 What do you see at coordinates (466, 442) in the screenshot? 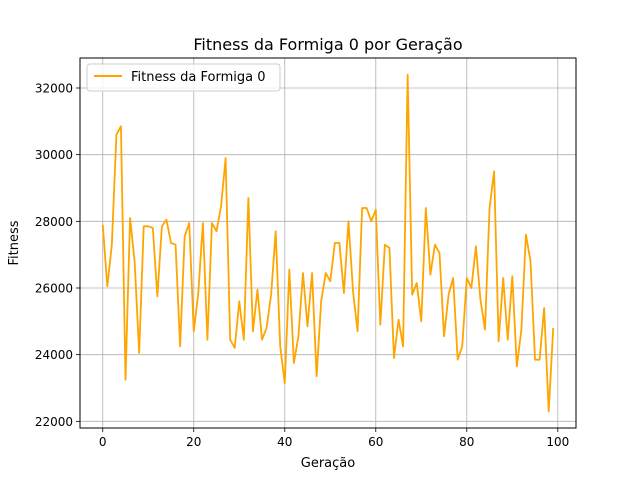
I see `x-tick-label: 80` at bounding box center [466, 442].